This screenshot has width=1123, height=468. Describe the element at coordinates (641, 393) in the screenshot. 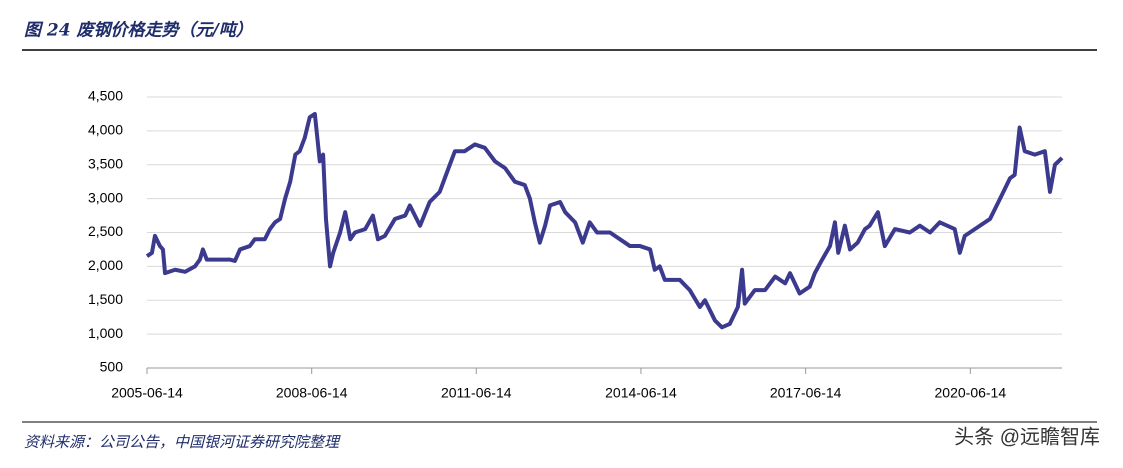

I see `x-tick-label: 2014-06-14` at that location.